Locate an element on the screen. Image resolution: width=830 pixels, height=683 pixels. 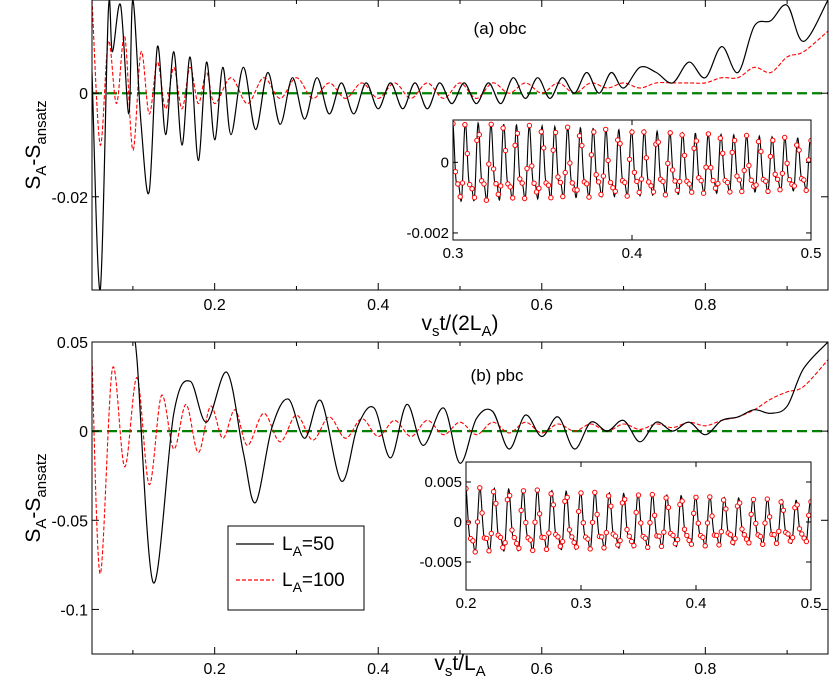
inset-y-tick-label: 0 is located at coordinates (445, 162).